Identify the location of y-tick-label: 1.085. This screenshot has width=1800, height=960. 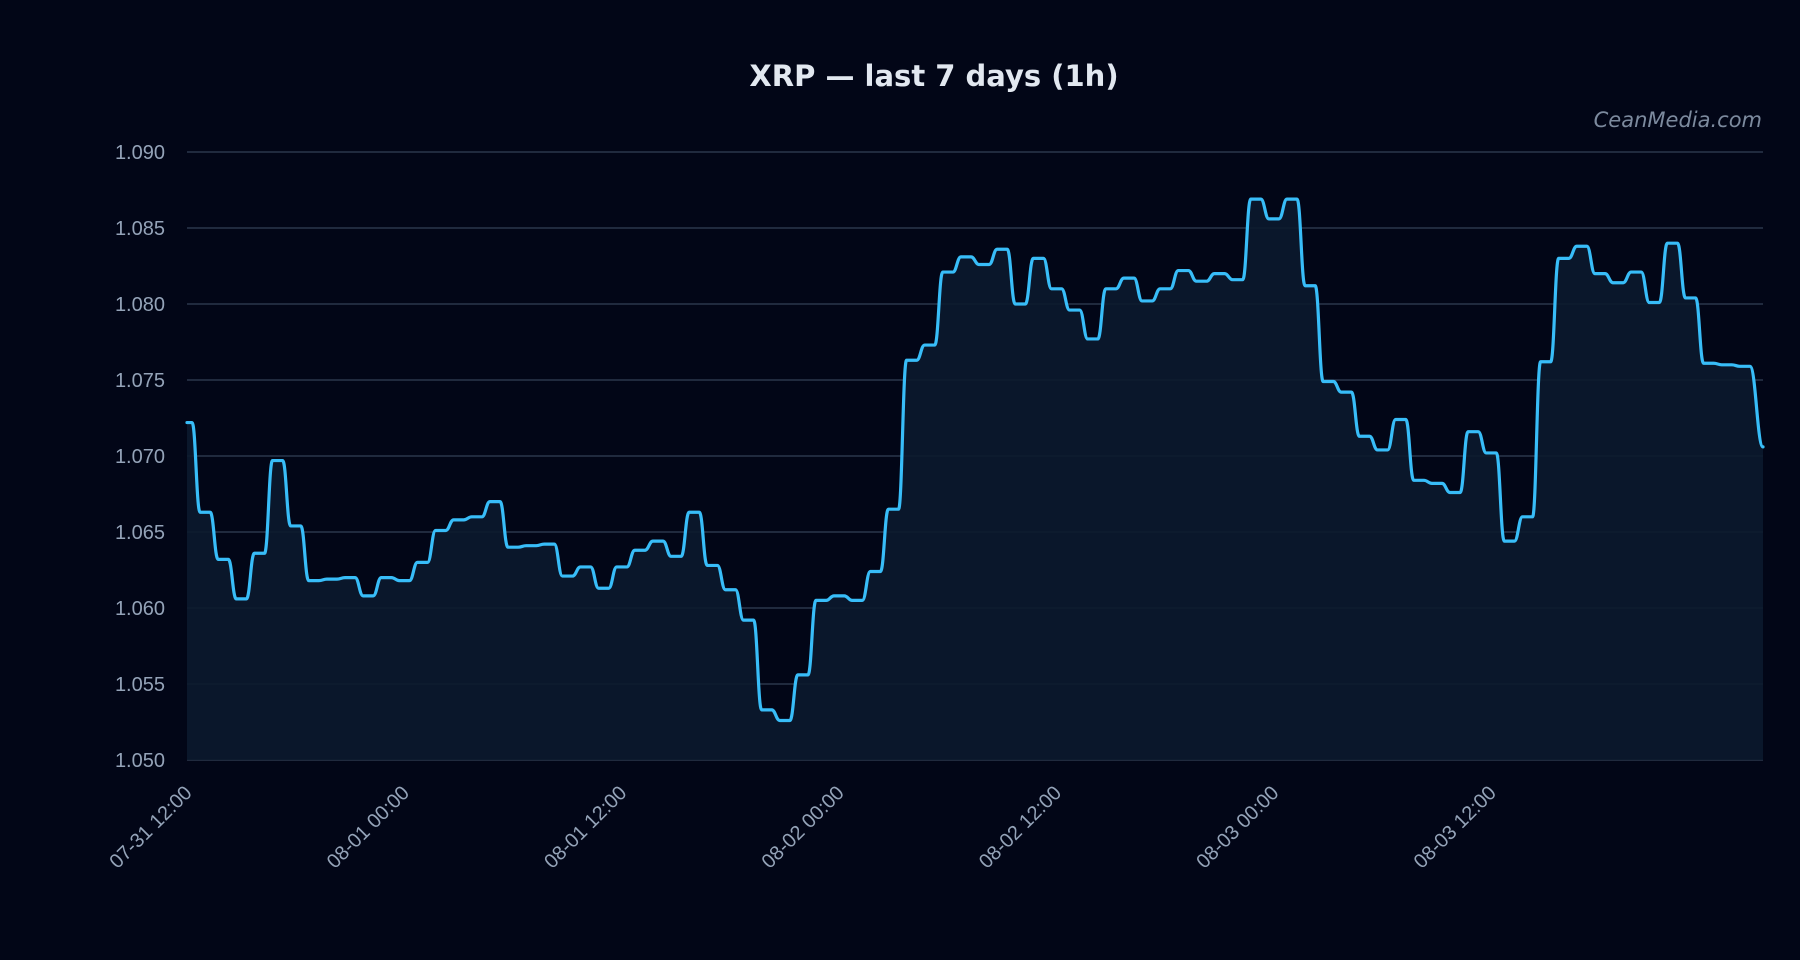
(140, 229).